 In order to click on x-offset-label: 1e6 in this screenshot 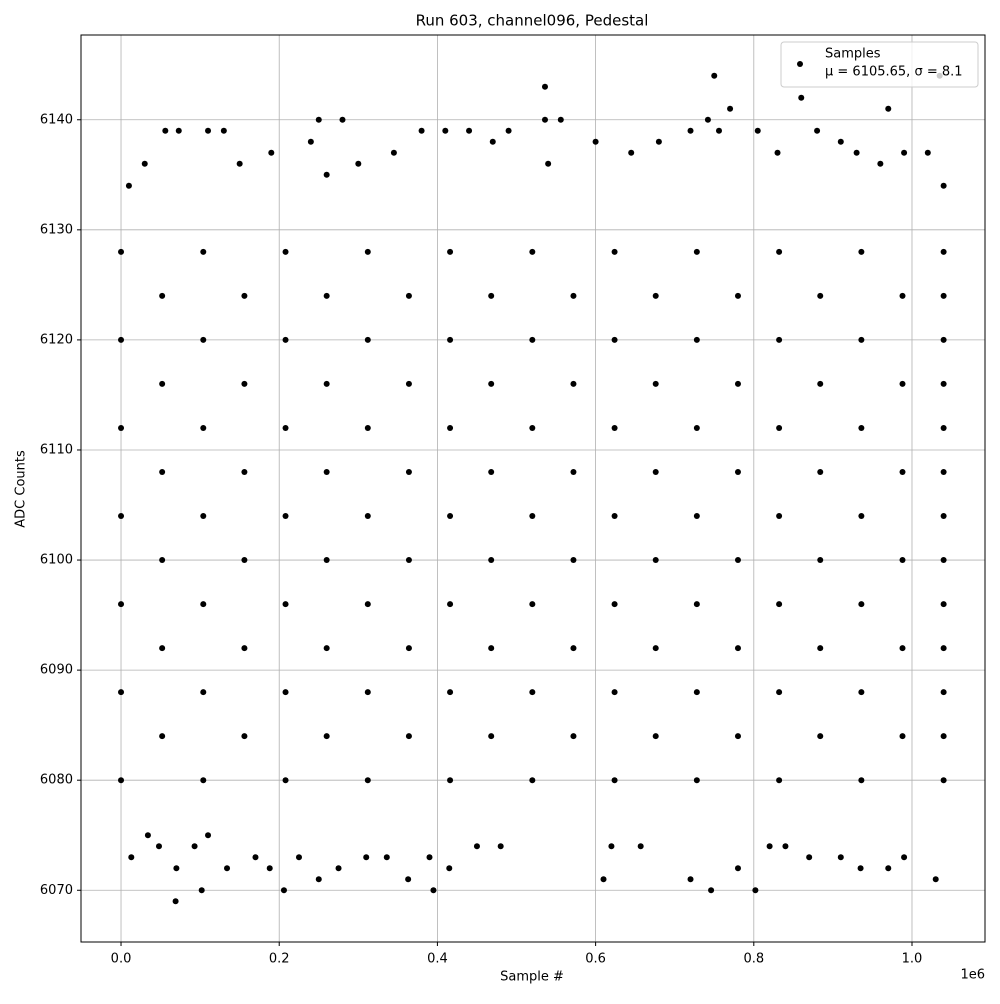, I will do `click(972, 975)`.